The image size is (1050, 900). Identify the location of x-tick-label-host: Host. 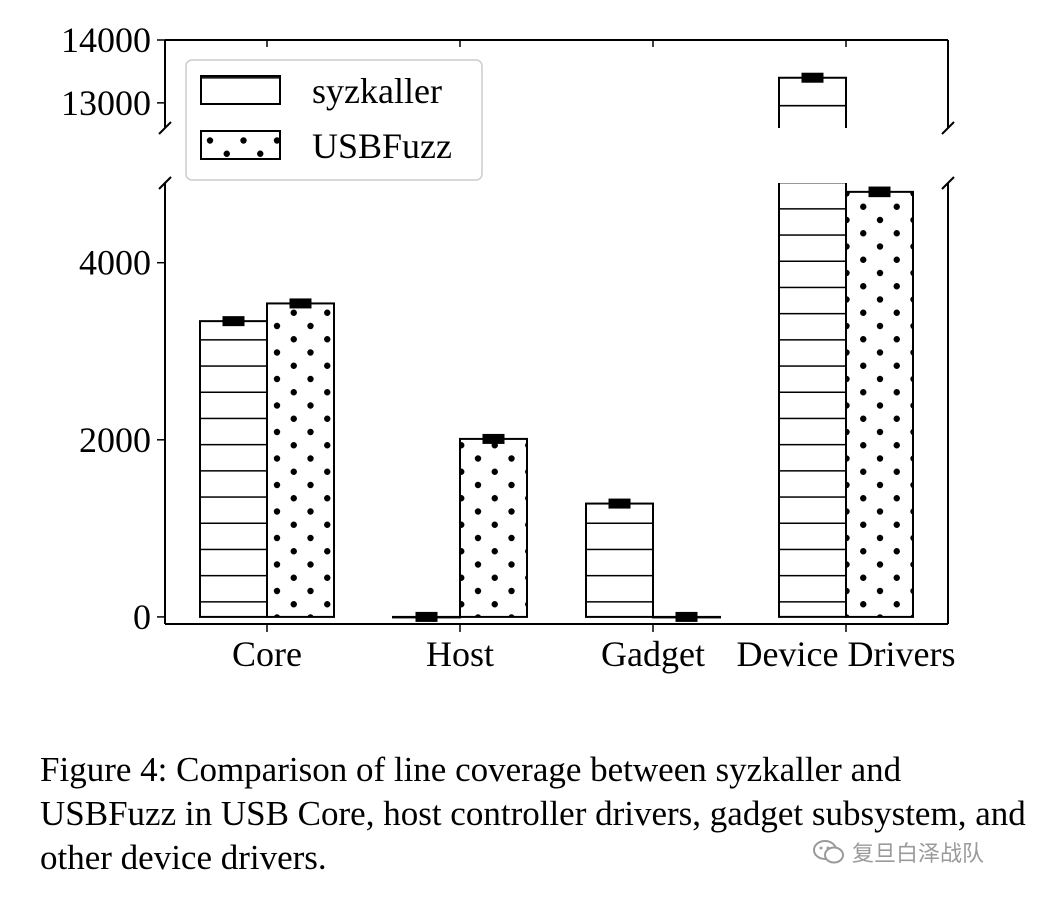
(460, 654).